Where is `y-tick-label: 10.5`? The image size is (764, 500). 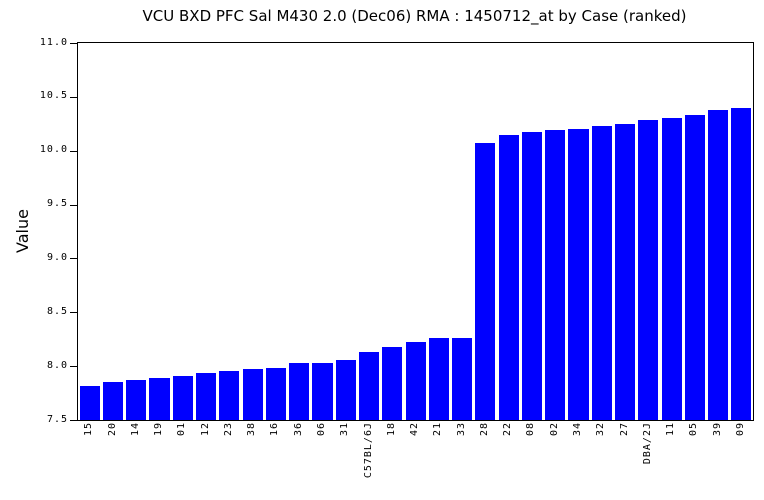 y-tick-label: 10.5 is located at coordinates (53, 96).